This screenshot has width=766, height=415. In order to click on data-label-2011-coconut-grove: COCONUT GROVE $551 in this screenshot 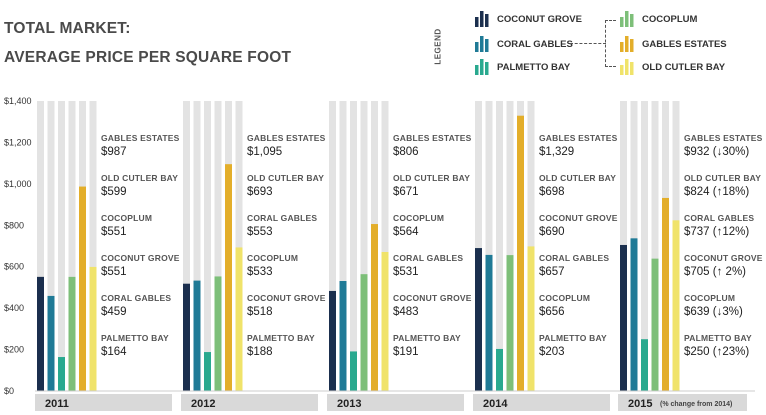, I will do `click(146, 265)`.